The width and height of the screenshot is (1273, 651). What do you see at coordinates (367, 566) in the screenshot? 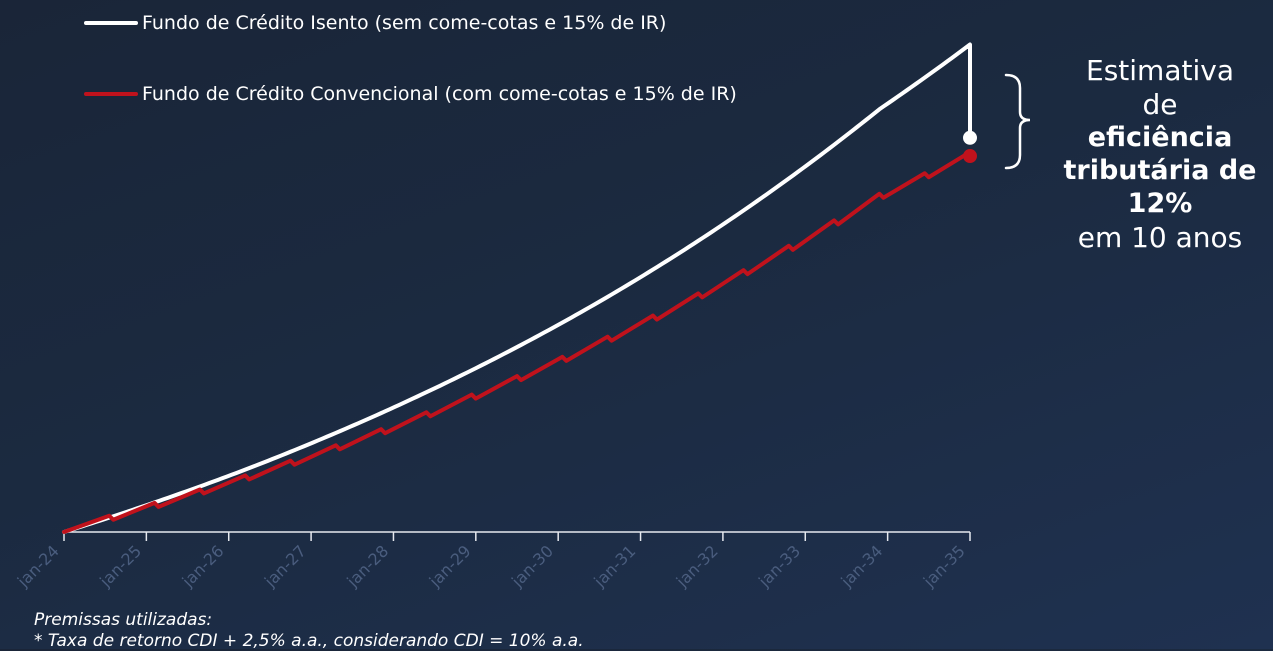
I see `x-tick-label: jan-28` at bounding box center [367, 566].